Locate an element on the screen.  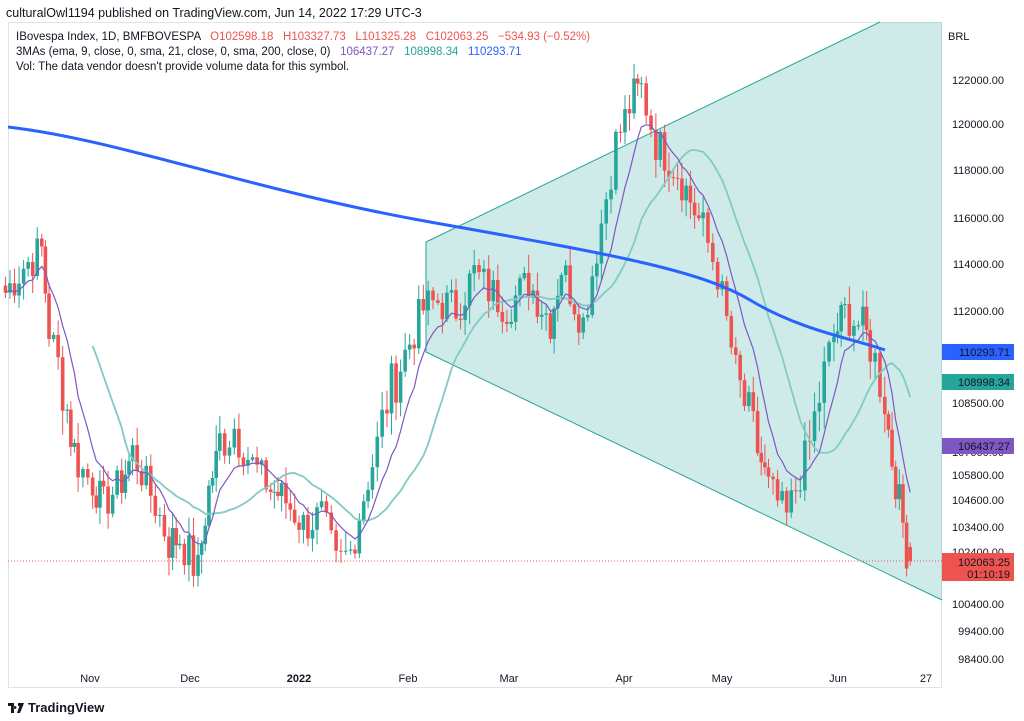
price-label-text: 106437.27 is located at coordinates (984, 447).